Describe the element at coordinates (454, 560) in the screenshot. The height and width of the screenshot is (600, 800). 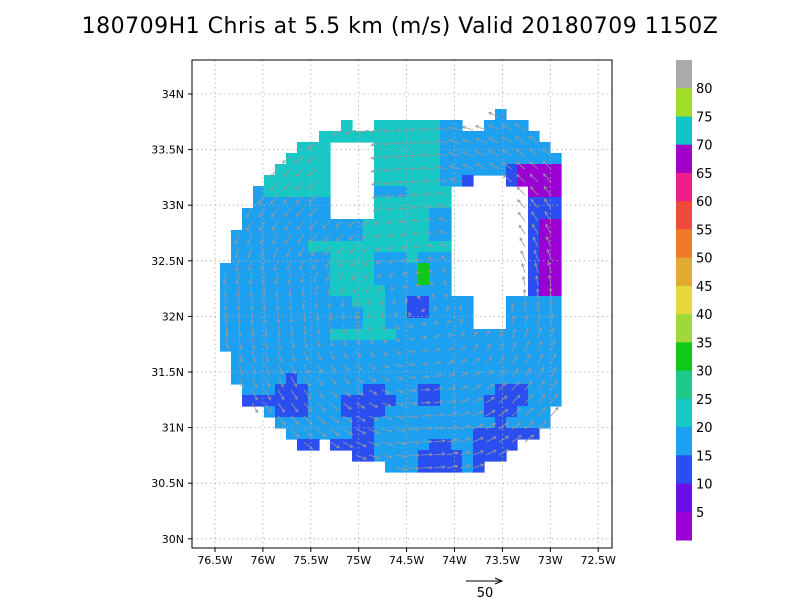
I see `lon-tick-label: 74W` at that location.